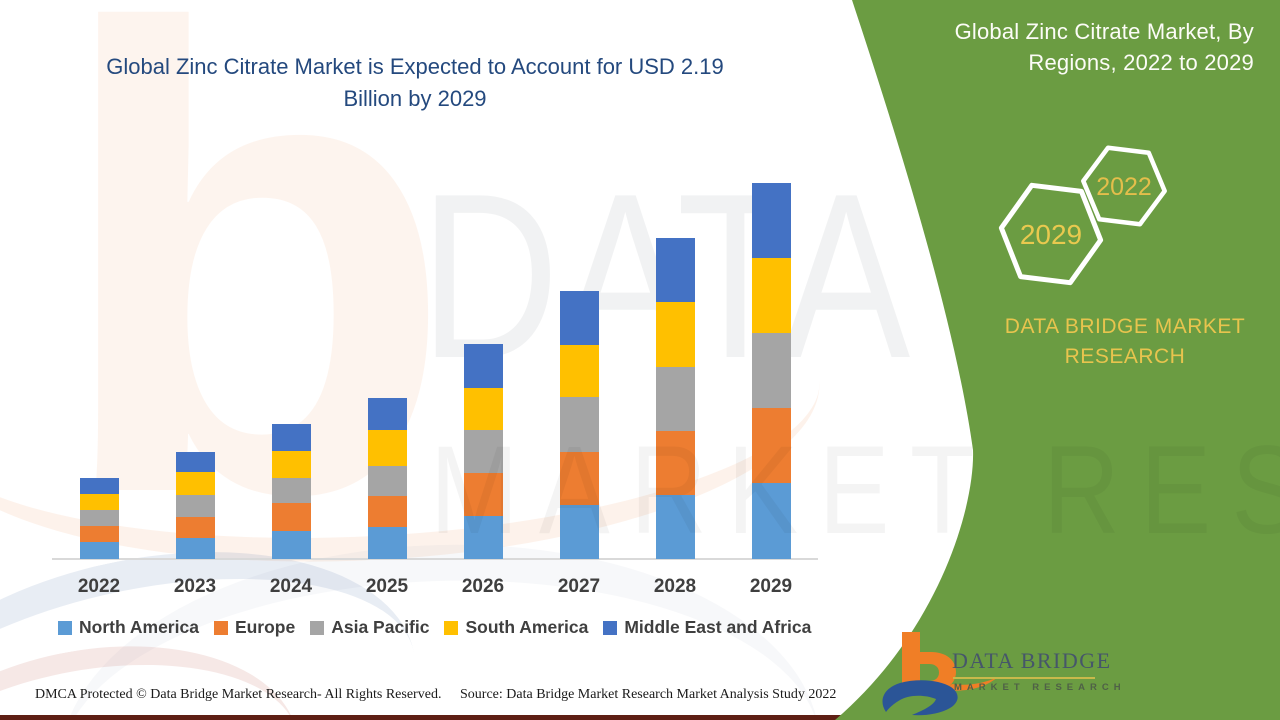 The height and width of the screenshot is (720, 1280). I want to click on bar-segment-south-america-2023, so click(195, 483).